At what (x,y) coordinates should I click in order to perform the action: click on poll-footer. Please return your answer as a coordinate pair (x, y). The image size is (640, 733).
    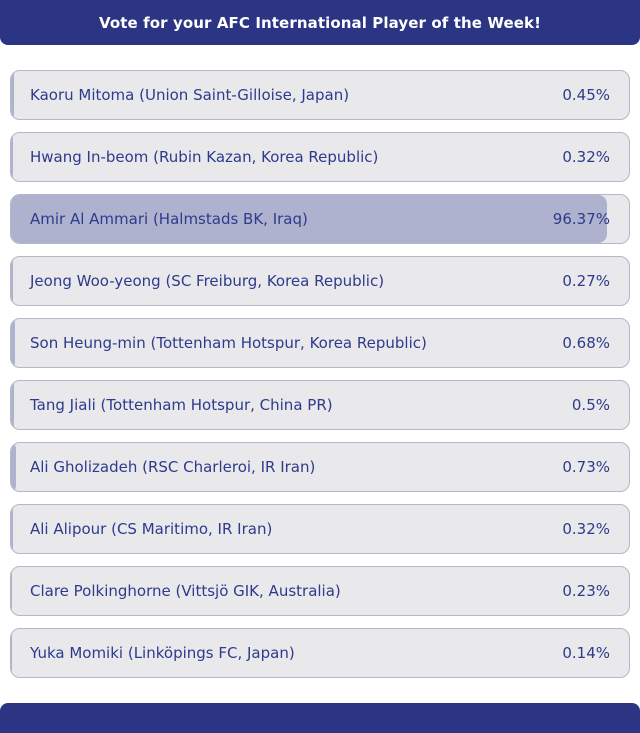
    Looking at the image, I should click on (320, 718).